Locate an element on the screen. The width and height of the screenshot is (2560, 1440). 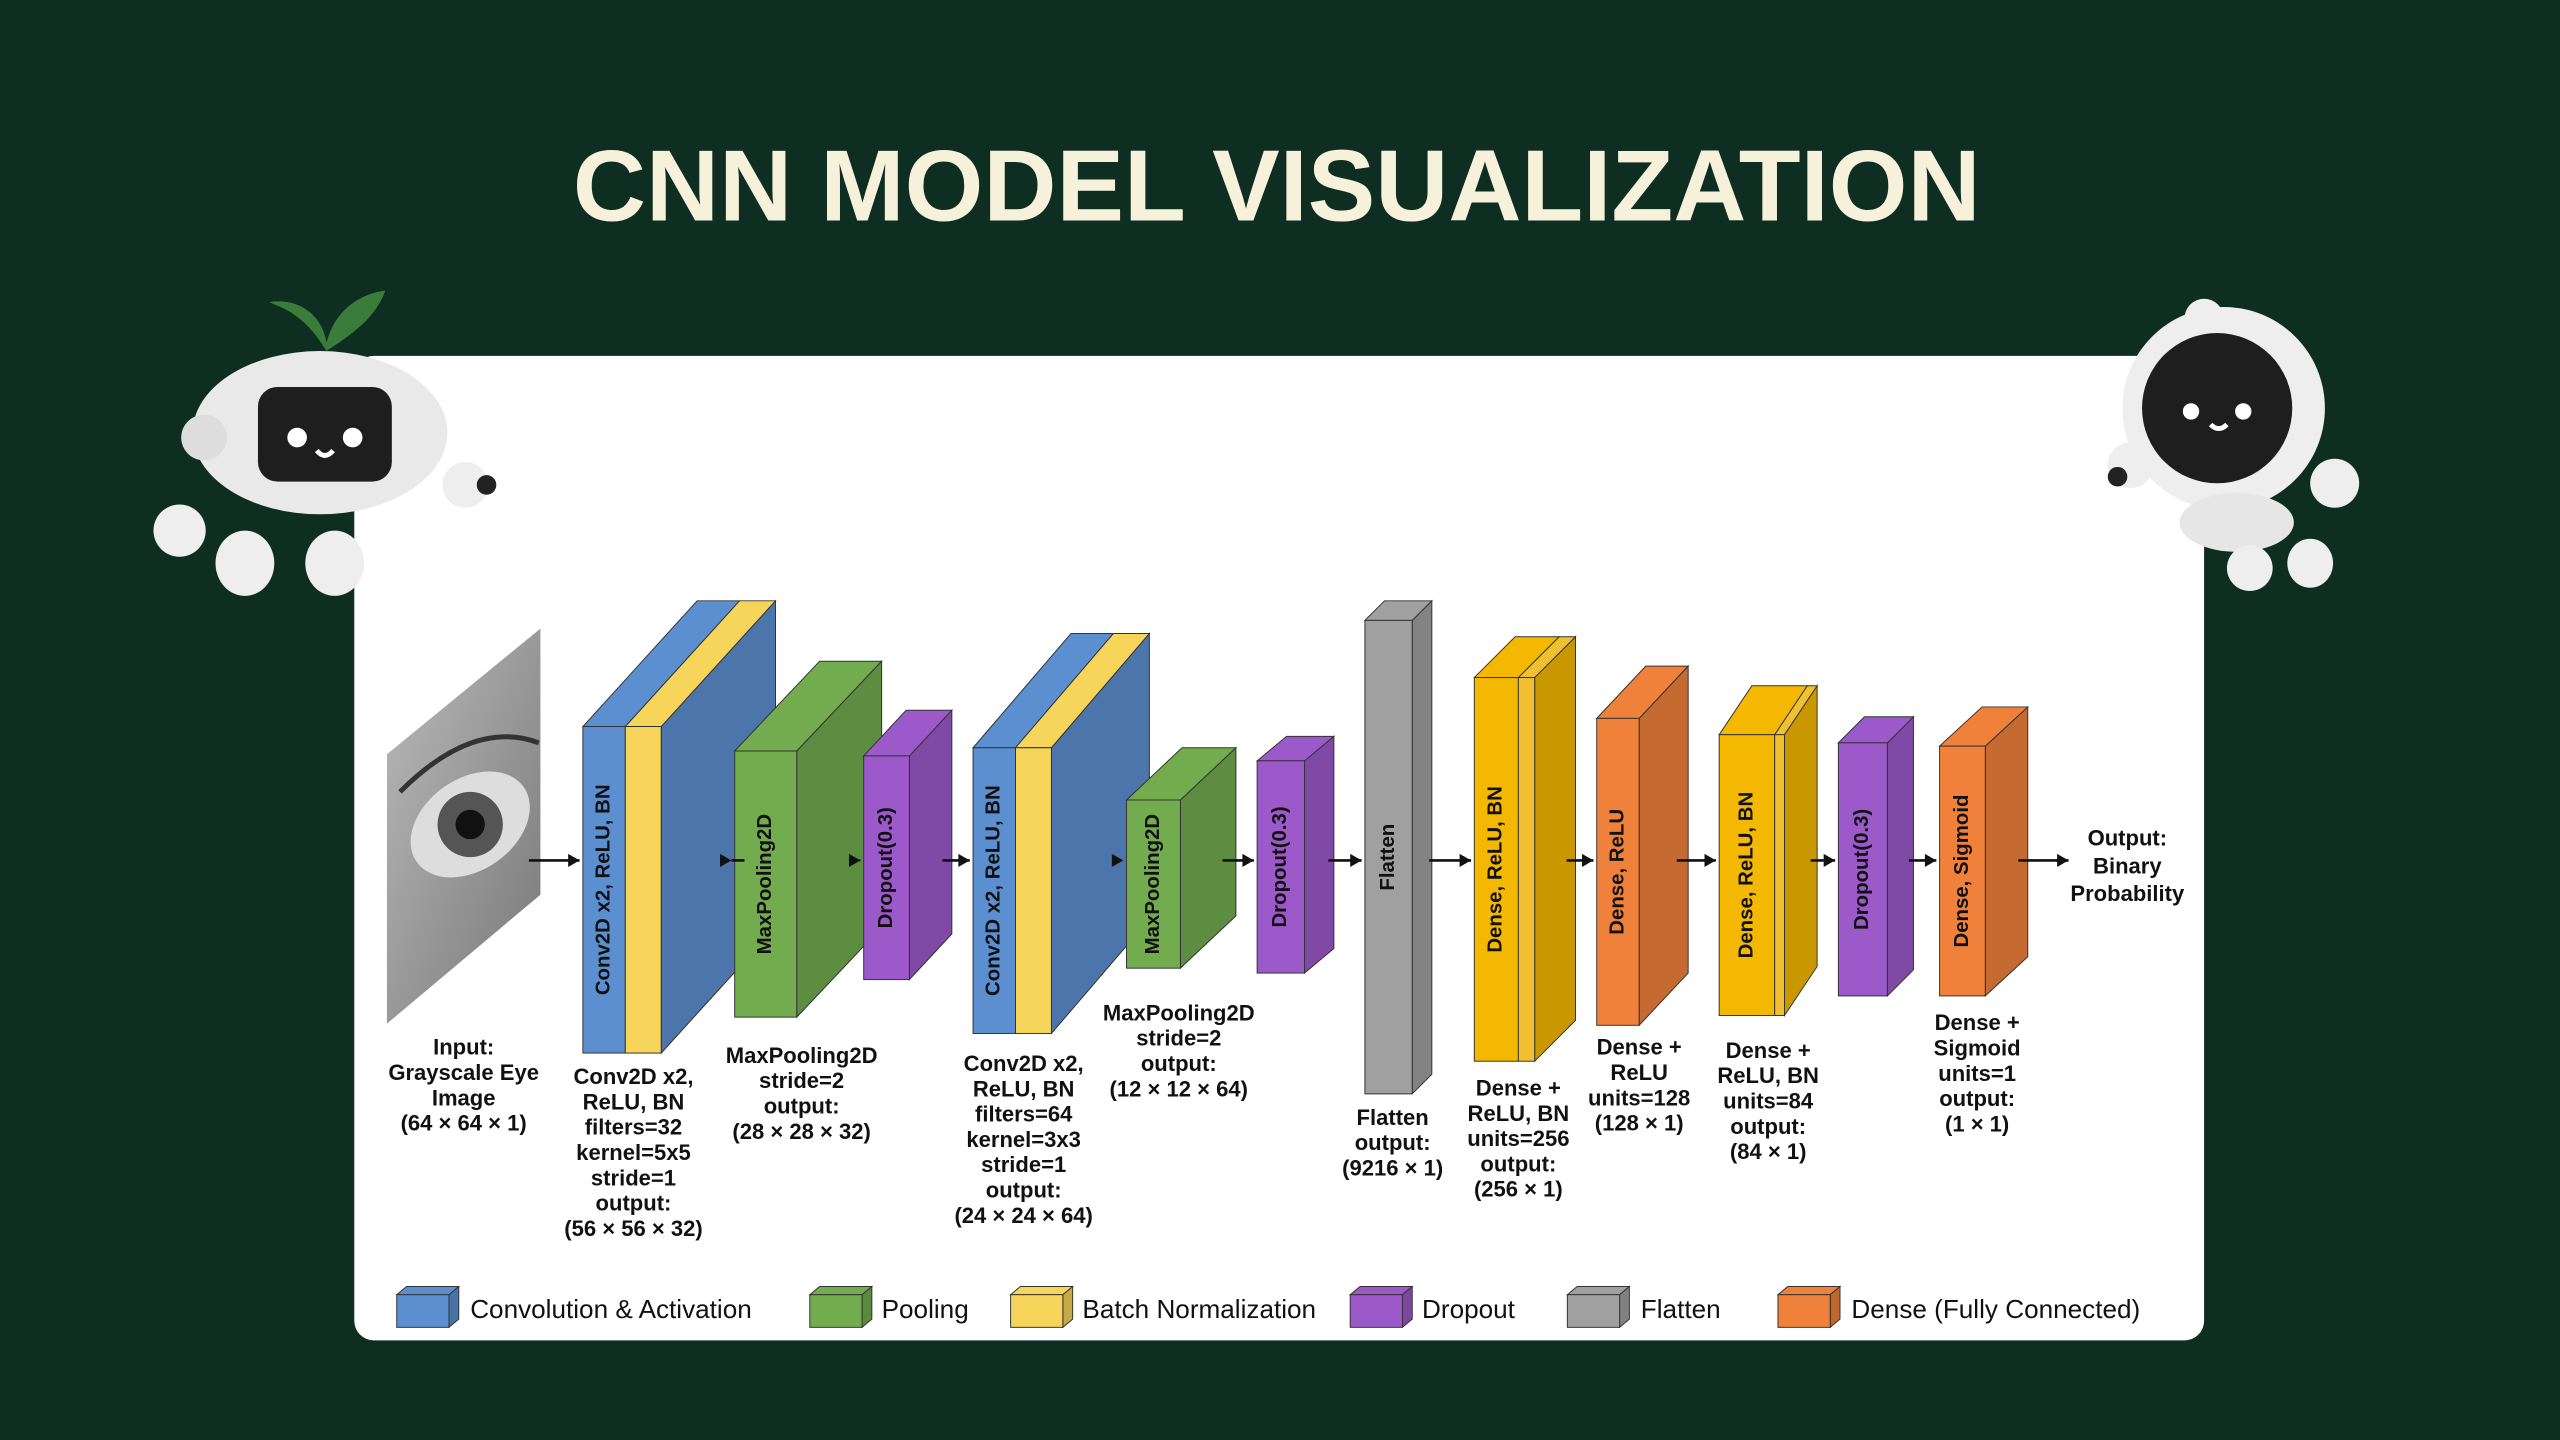
layer-block: Dense, ReLU is located at coordinates (1642, 845).